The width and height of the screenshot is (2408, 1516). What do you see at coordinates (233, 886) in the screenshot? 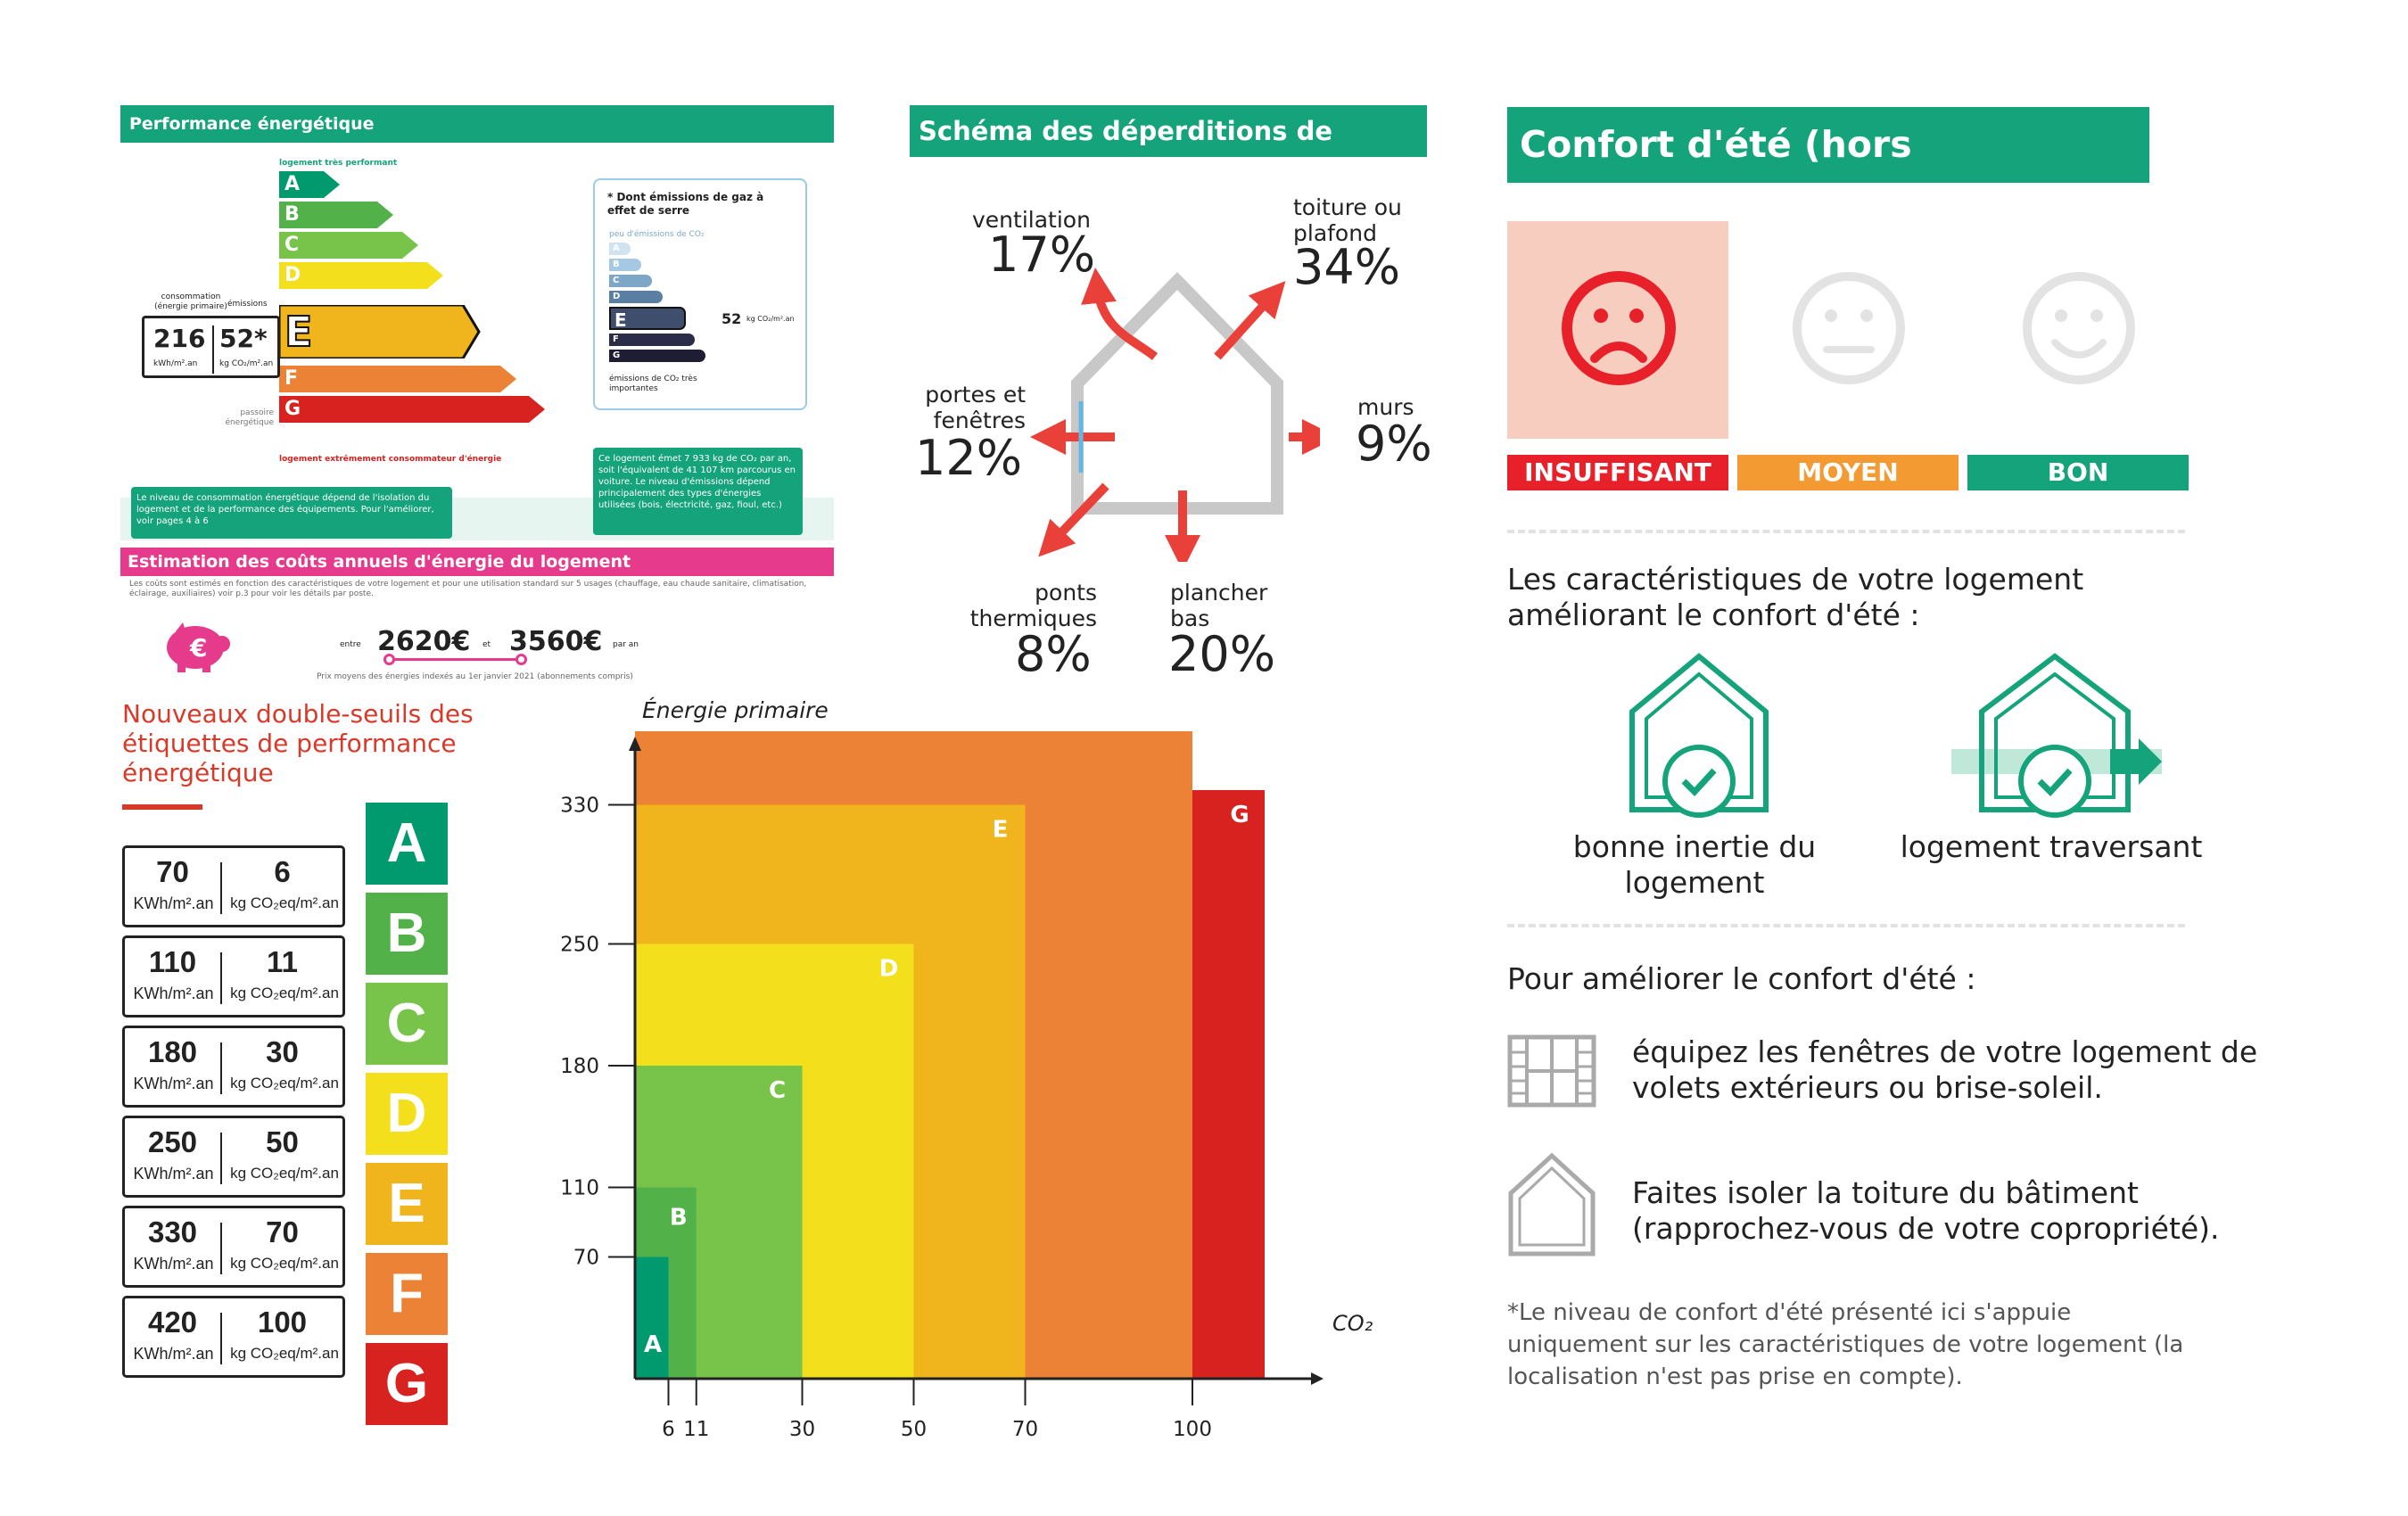
I see `threshold-row: 70 6 KWh/m².an kg CO₂eq/m².an` at bounding box center [233, 886].